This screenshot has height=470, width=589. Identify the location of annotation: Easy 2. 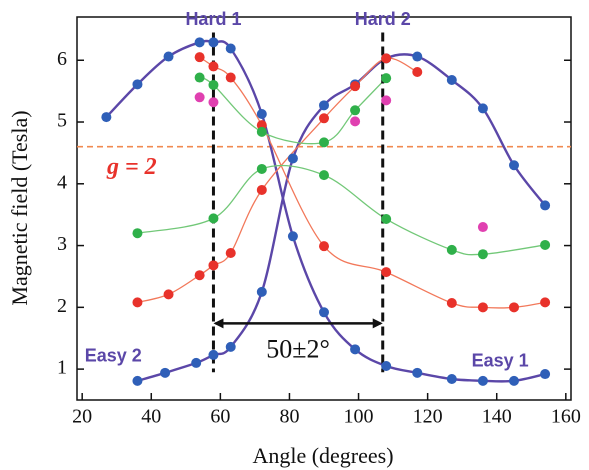
(113, 356).